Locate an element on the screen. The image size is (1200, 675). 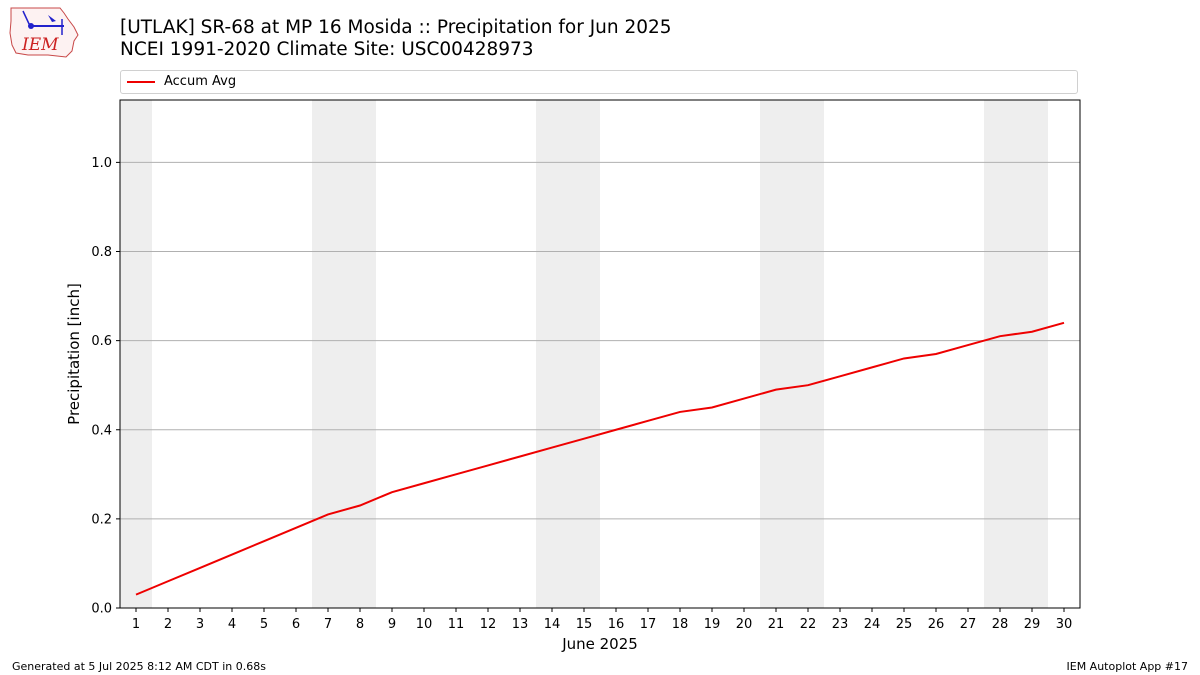
x-tick-label: 1 is located at coordinates (136, 624).